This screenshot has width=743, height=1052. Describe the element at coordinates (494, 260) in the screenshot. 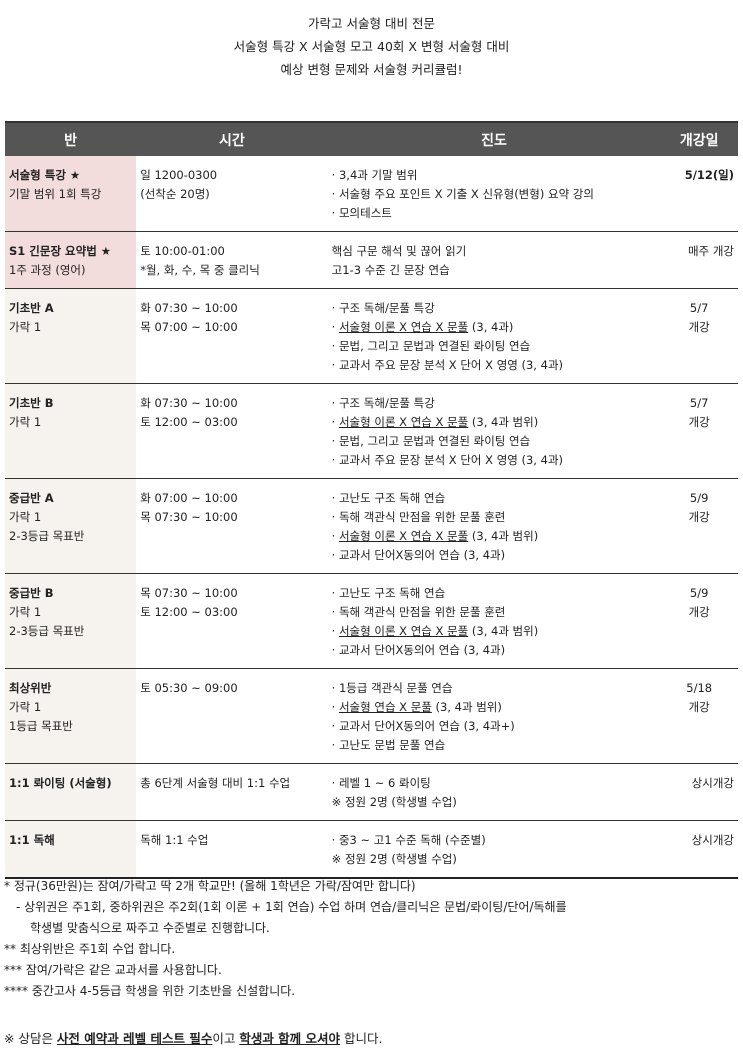

I see `progress-cell: 핵심 구문 해석 및 끊어 읽기 고1-3 수준 긴 문장 연습` at that location.